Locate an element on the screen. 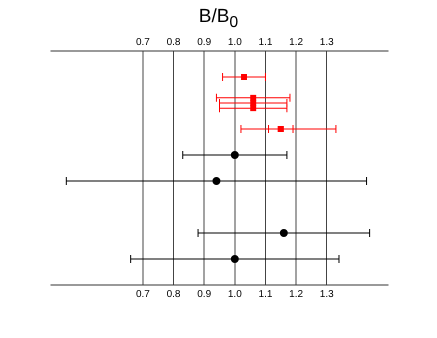 The height and width of the screenshot is (338, 437). x2-tick-label: 0.7 is located at coordinates (143, 42).